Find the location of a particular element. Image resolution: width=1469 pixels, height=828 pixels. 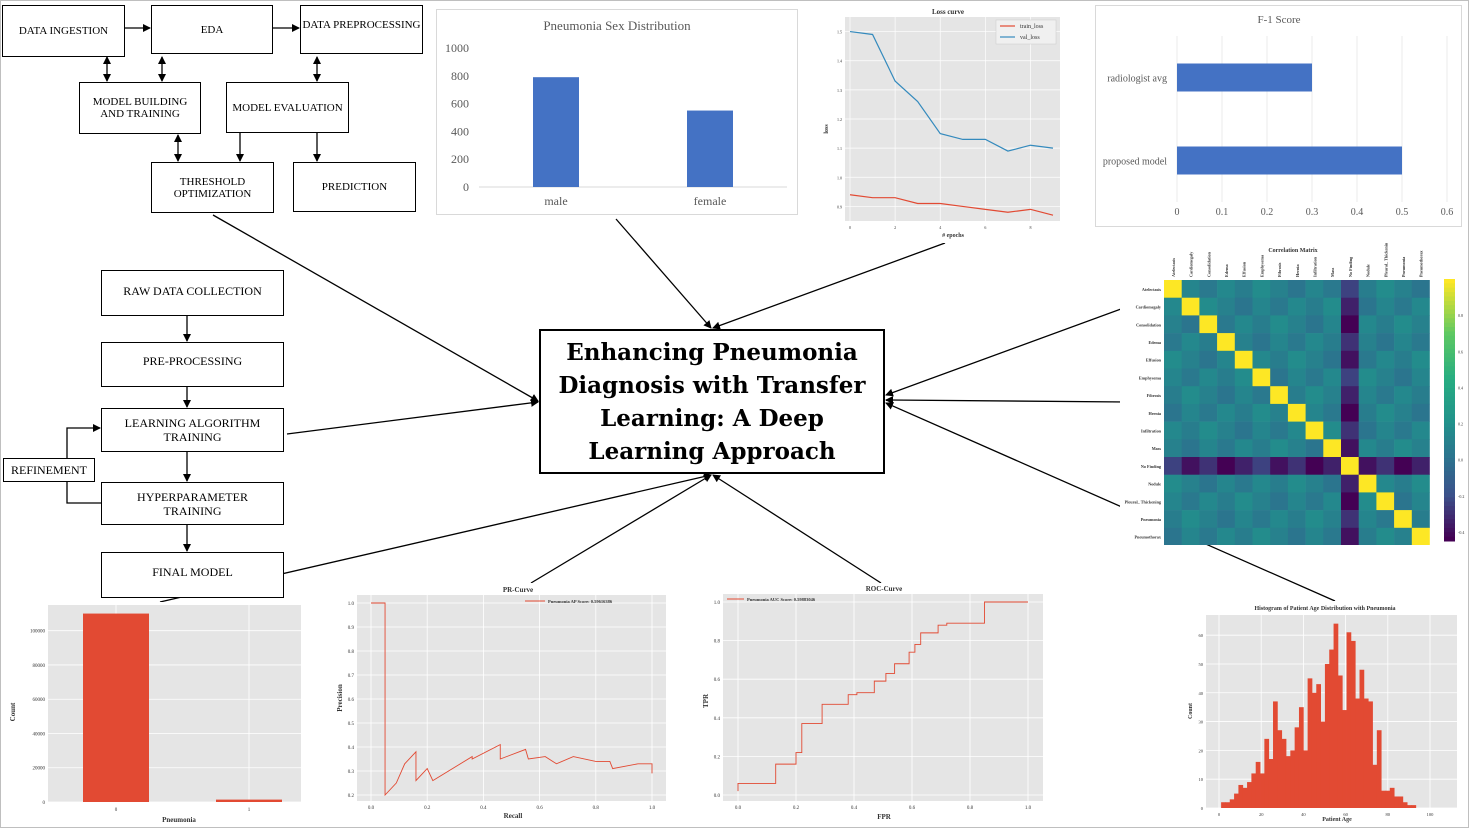

count-x-axis-label: Pneumonia is located at coordinates (179, 820).